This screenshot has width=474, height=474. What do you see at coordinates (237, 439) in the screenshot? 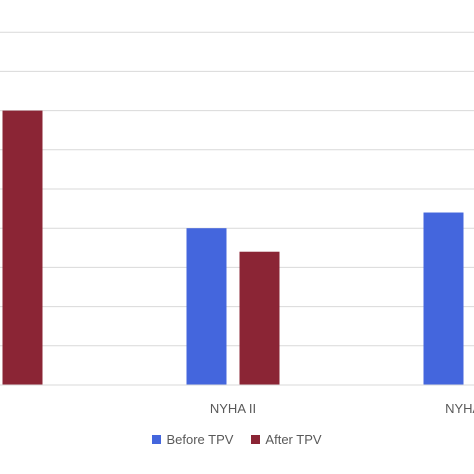
I see `legend: Before TPV After TPV` at bounding box center [237, 439].